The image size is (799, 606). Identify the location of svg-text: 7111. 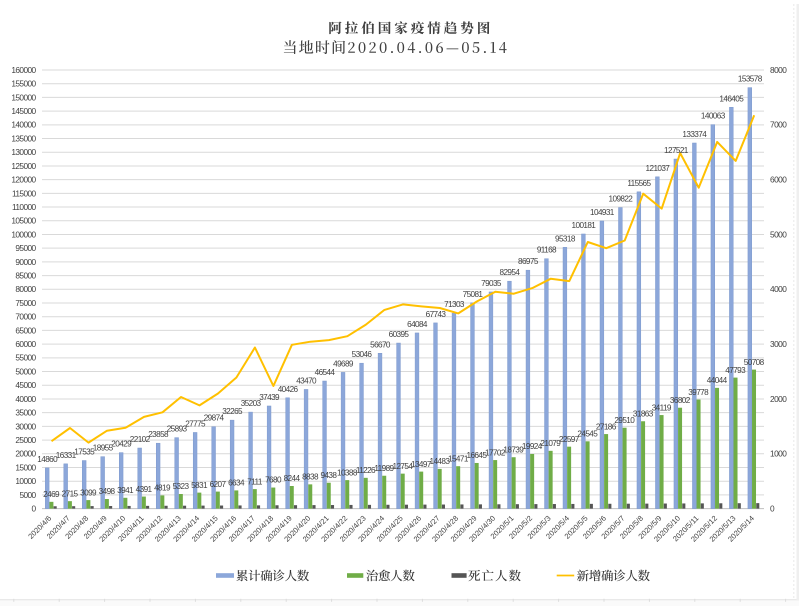
(255, 481).